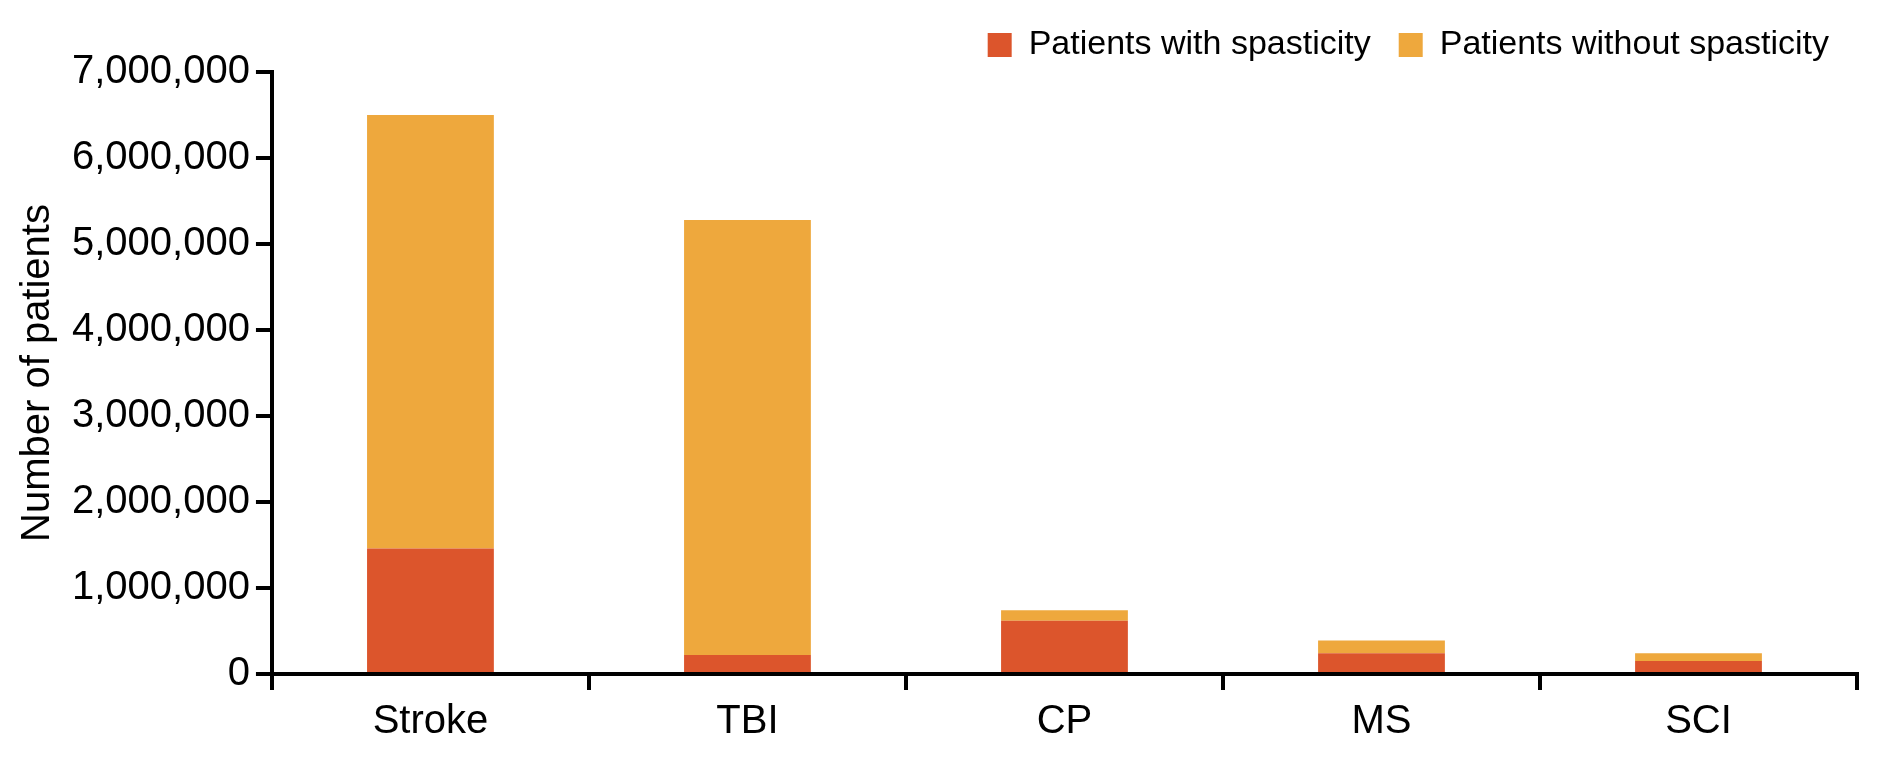 The width and height of the screenshot is (1897, 764). What do you see at coordinates (1064, 719) in the screenshot?
I see `x-tick-label: CP` at bounding box center [1064, 719].